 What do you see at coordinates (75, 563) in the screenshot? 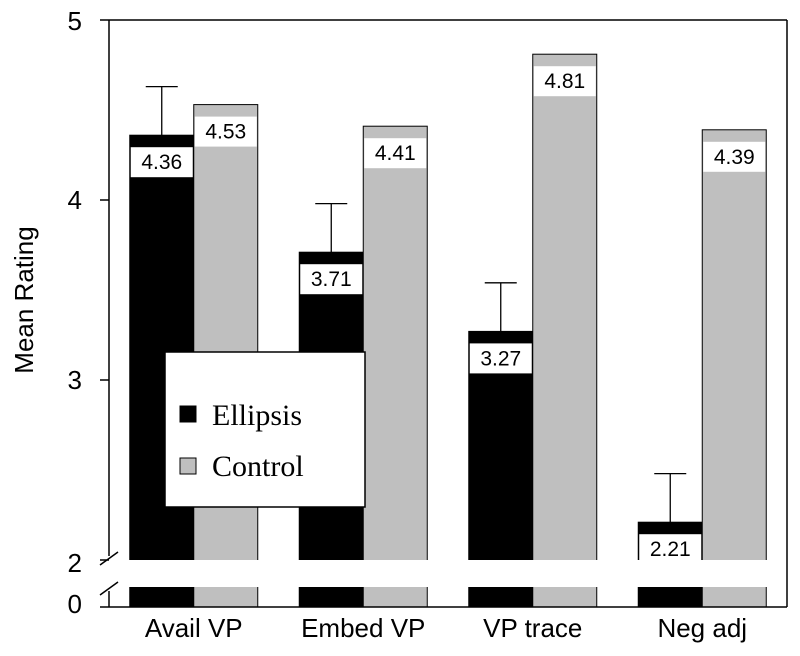
I see `y-tick-label-2: 2` at bounding box center [75, 563].